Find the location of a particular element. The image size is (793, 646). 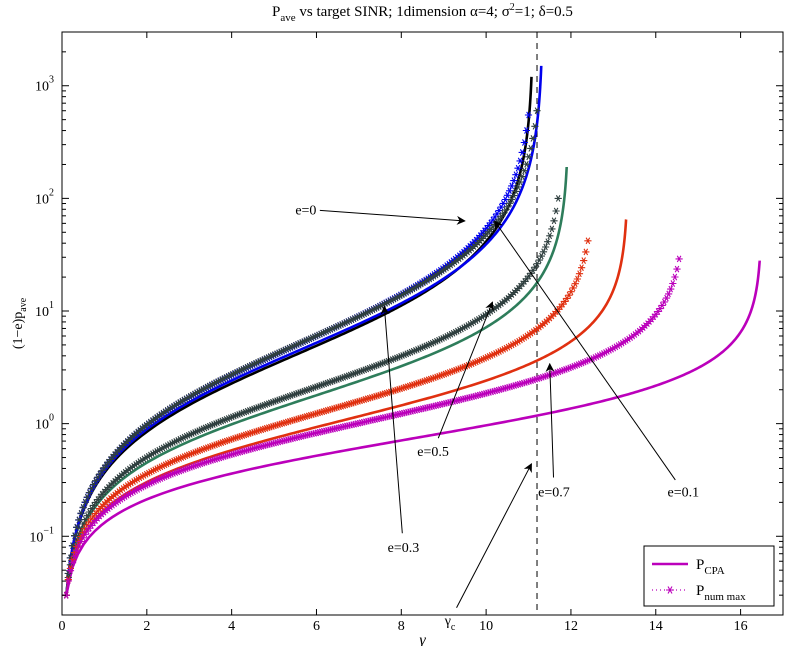

legend-label: Pnum max is located at coordinates (721, 593).